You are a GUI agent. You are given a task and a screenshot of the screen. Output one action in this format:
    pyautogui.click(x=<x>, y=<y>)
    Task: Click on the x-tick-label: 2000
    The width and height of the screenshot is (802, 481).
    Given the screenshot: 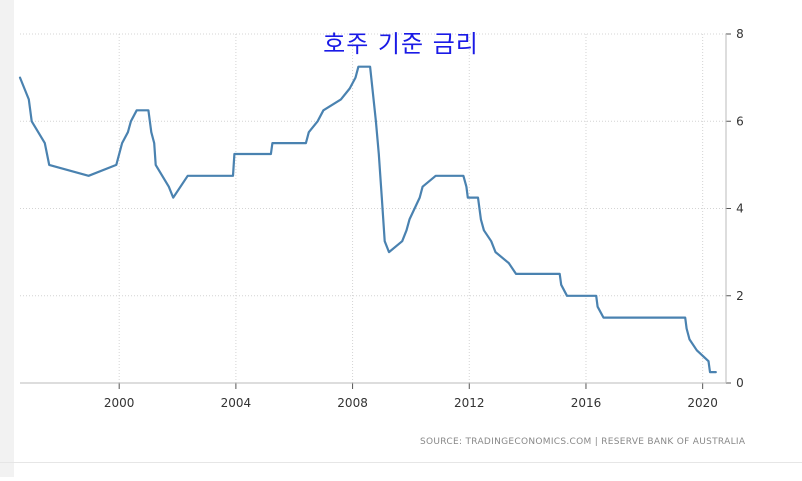 What is the action you would take?
    pyautogui.click(x=119, y=403)
    